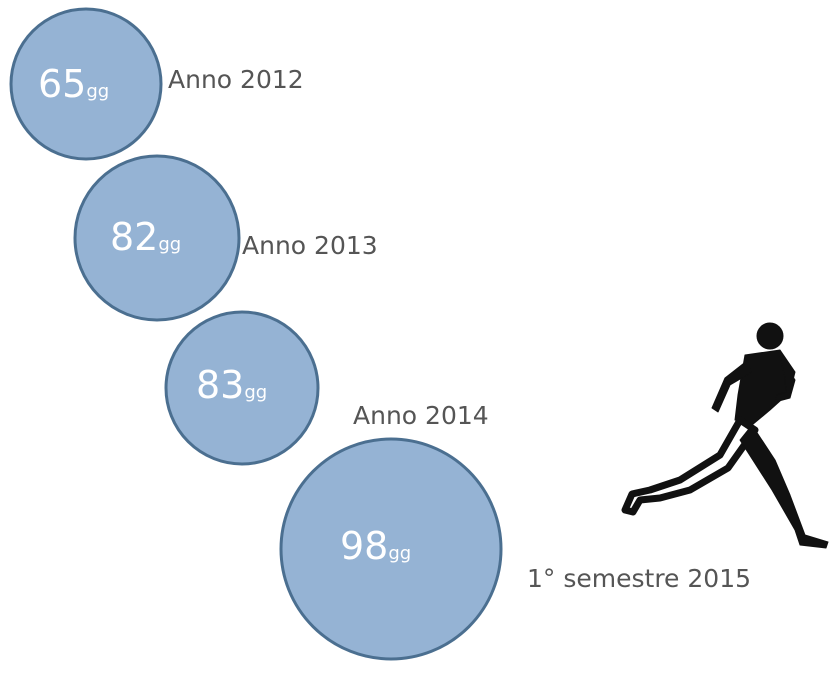 The width and height of the screenshot is (831, 692). What do you see at coordinates (725, 435) in the screenshot?
I see `runner-icon` at bounding box center [725, 435].